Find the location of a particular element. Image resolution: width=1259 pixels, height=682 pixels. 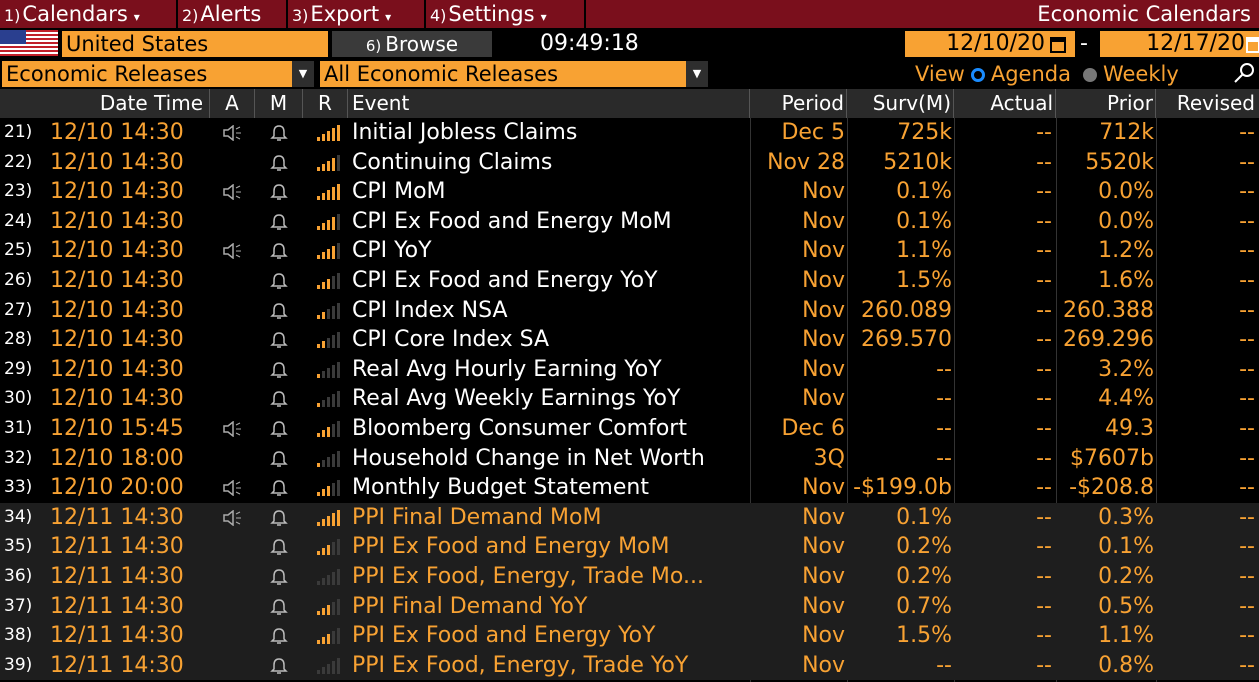

browse-button: 6) Browse is located at coordinates (412, 44).